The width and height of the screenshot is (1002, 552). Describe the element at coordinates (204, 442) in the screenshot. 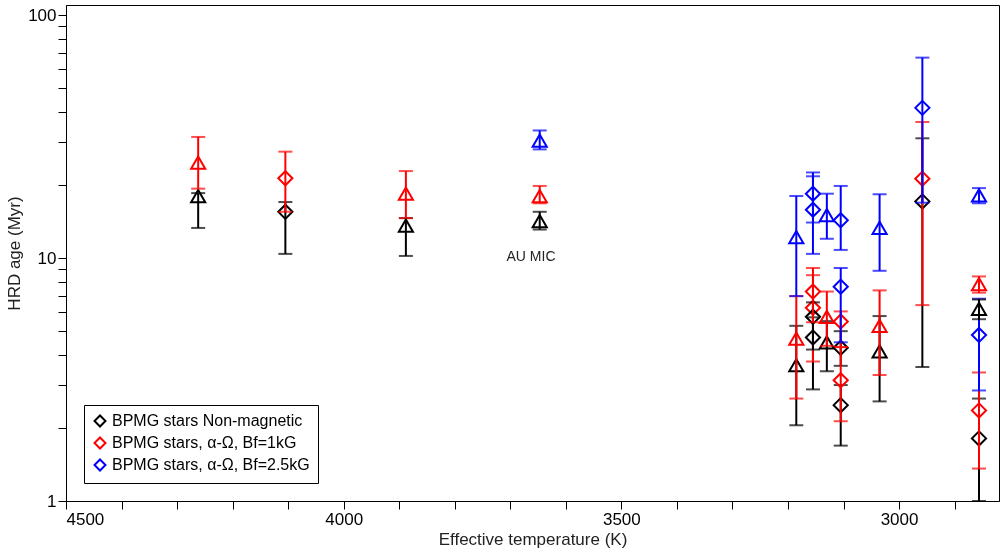

I see `legend-label: BPMG stars, α-Ω, Bf=1kG` at that location.